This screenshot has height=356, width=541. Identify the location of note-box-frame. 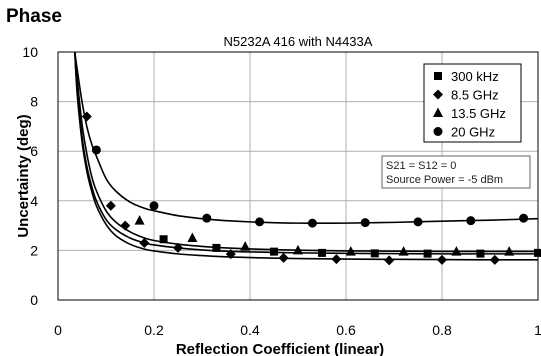
(456, 172).